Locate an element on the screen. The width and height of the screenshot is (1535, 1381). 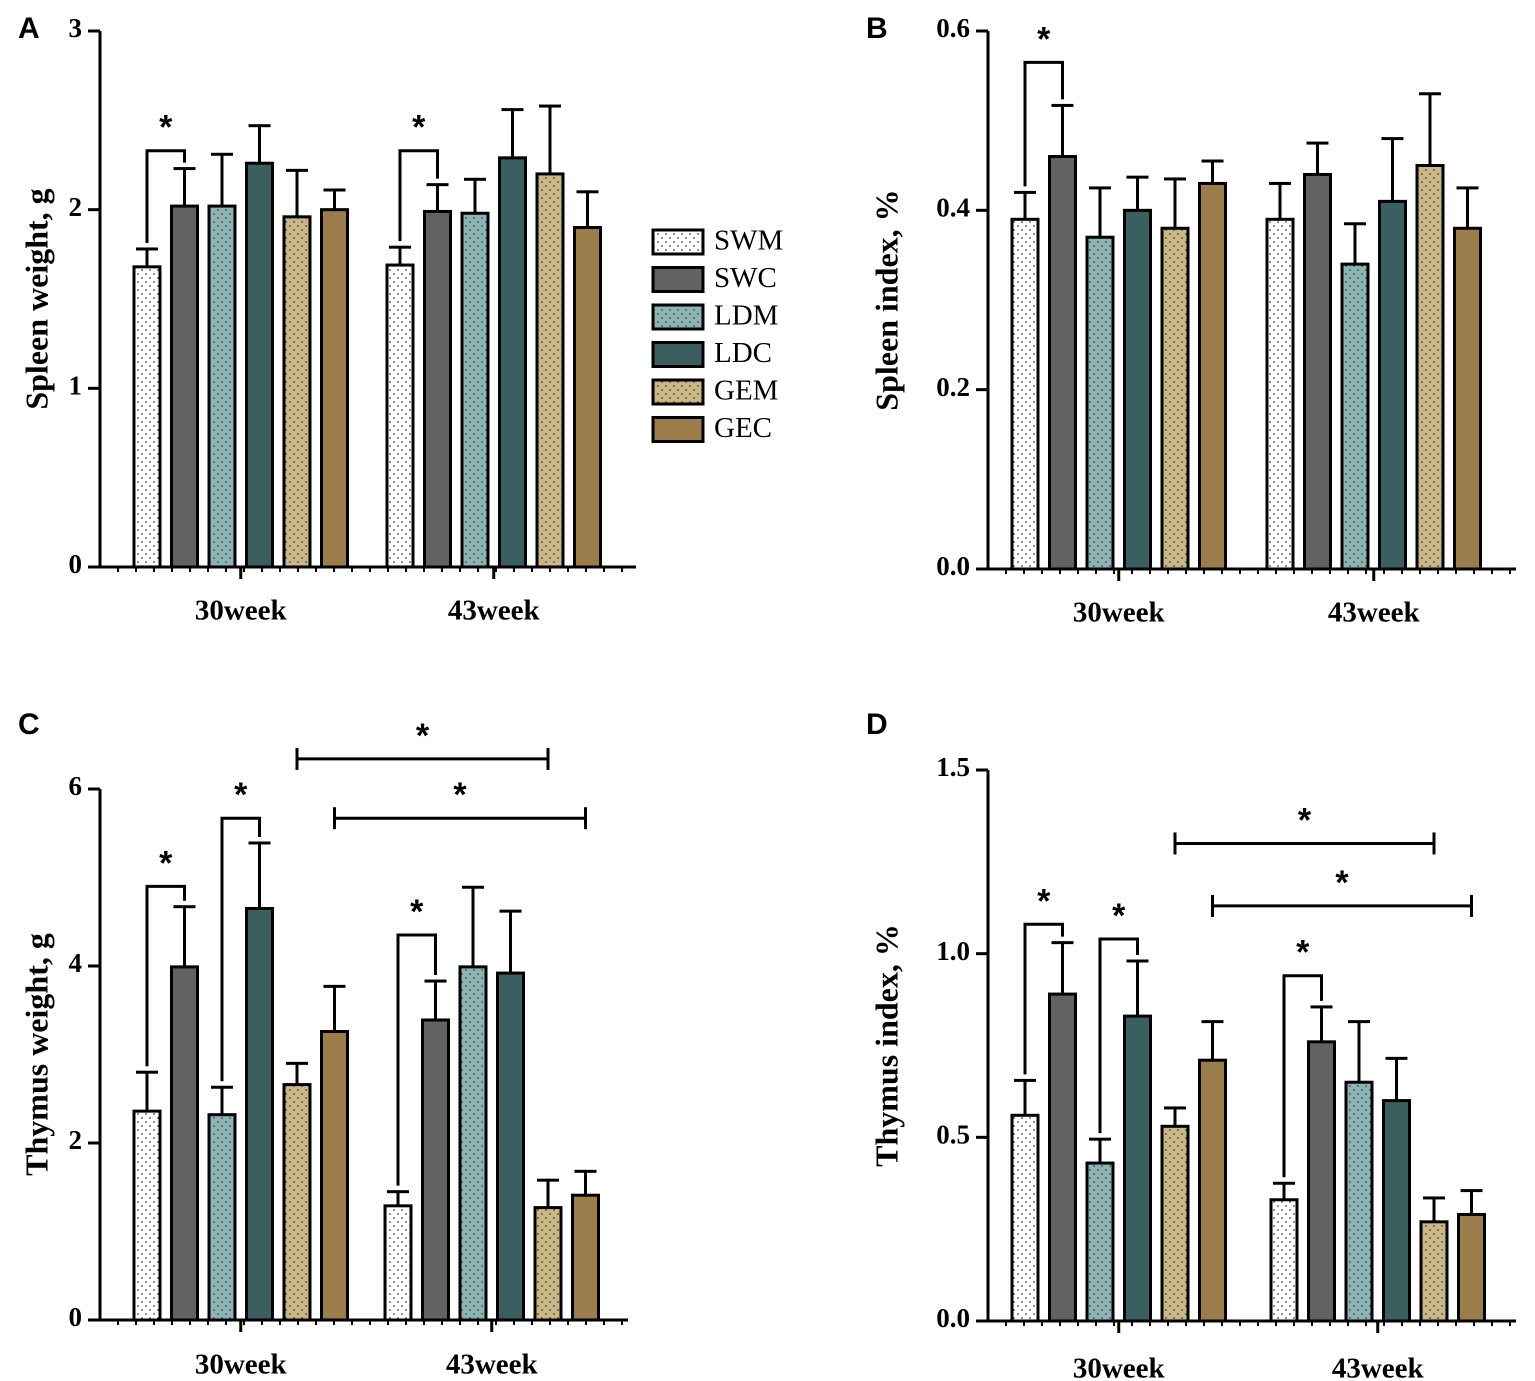
legend-label-swc: SWC is located at coordinates (745, 278).